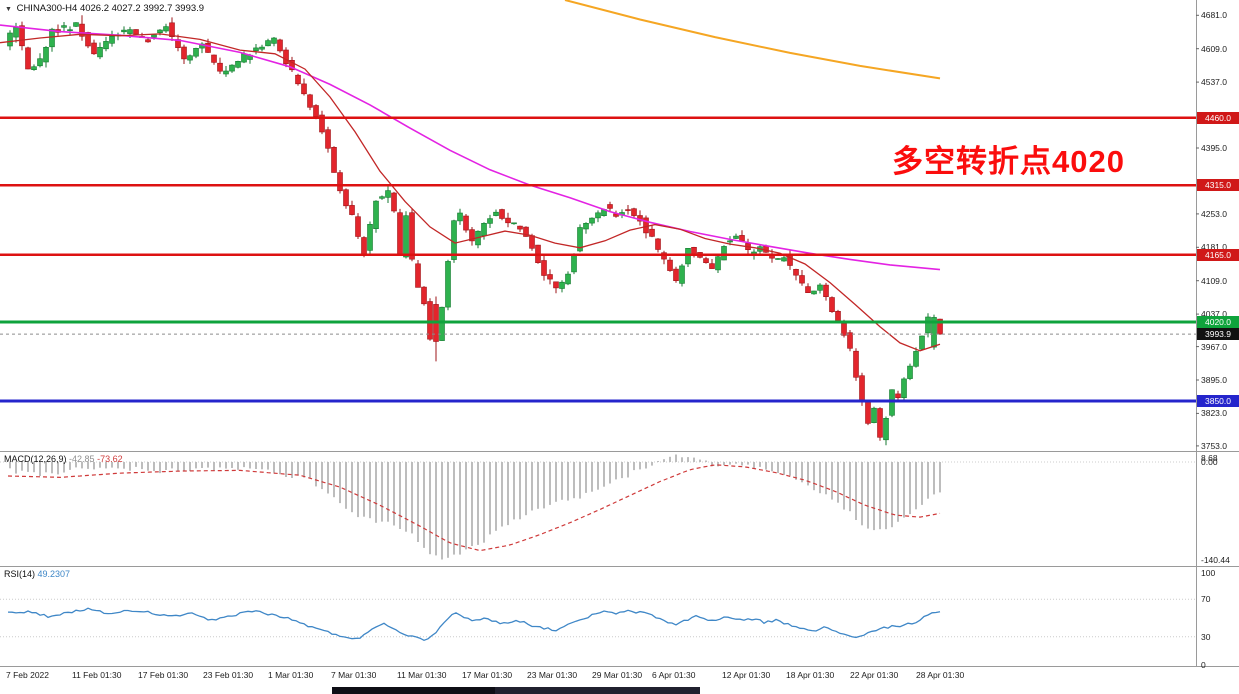  What do you see at coordinates (752, 40) in the screenshot?
I see `ma-long-orange-line` at bounding box center [752, 40].